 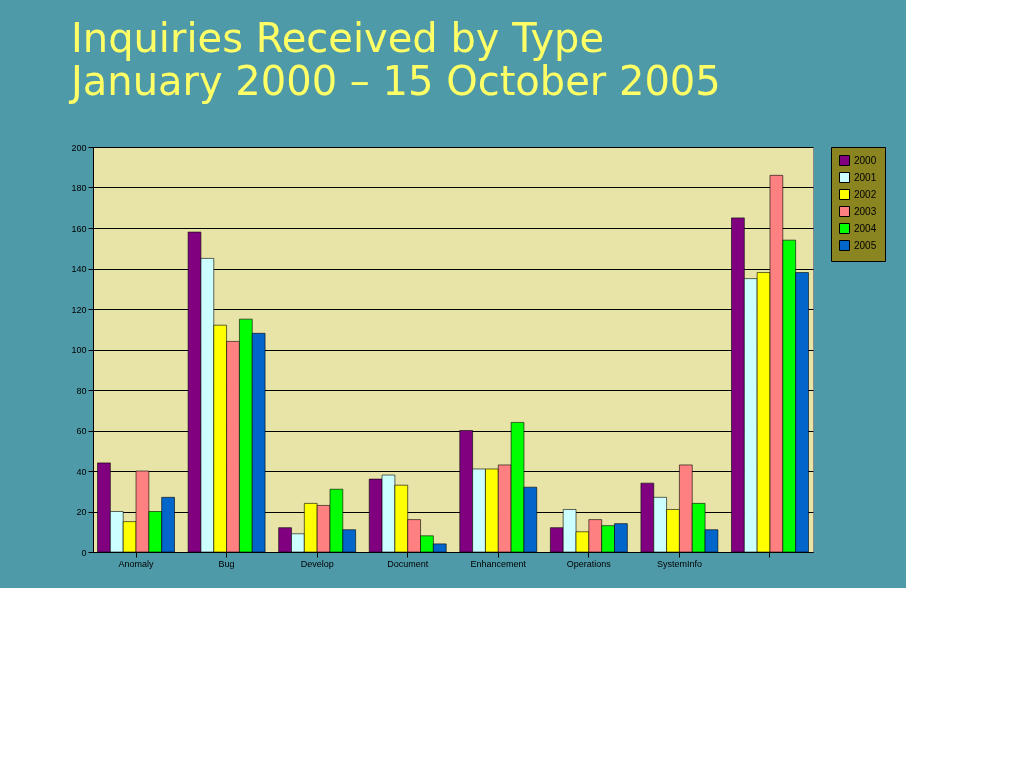 I want to click on y-tick-label: 40, so click(x=81, y=471).